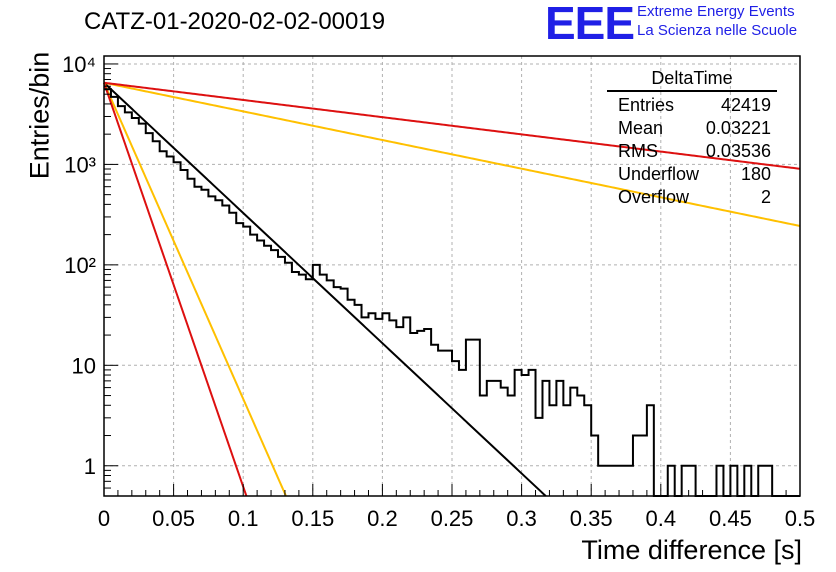 The height and width of the screenshot is (572, 836). Describe the element at coordinates (39, 115) in the screenshot. I see `y-axis-label: Entries/bin` at that location.